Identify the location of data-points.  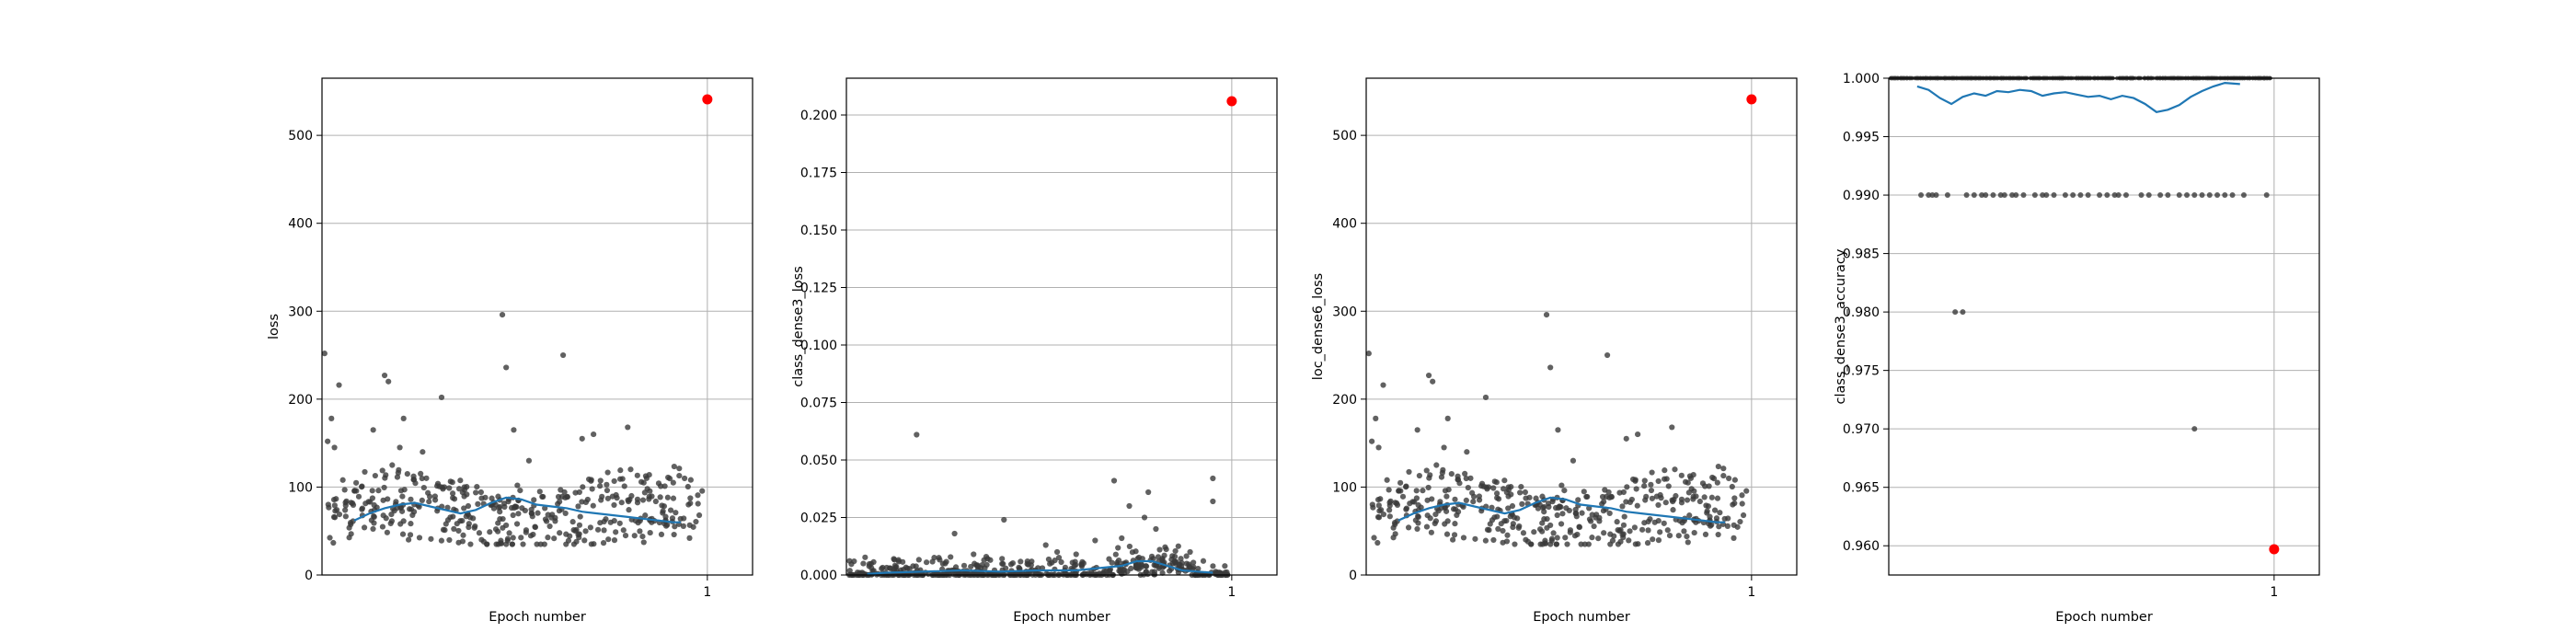
(1557, 429).